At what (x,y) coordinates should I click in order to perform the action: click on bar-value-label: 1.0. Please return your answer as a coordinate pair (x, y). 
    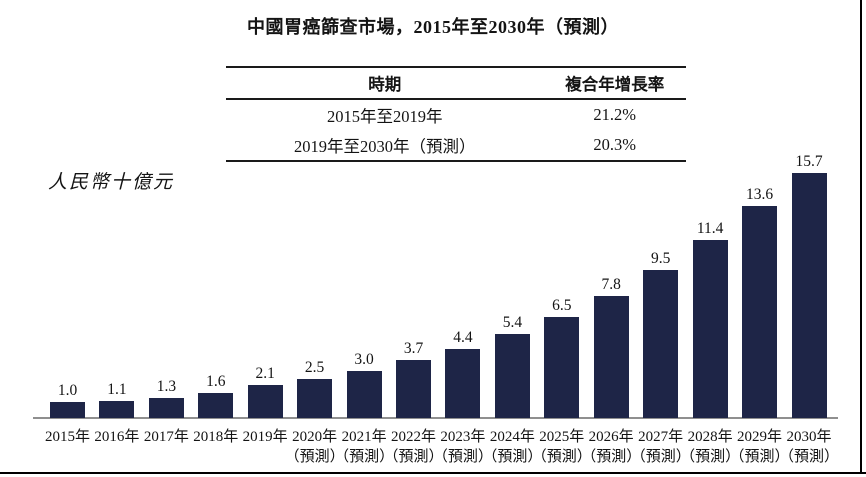
    Looking at the image, I should click on (67, 390).